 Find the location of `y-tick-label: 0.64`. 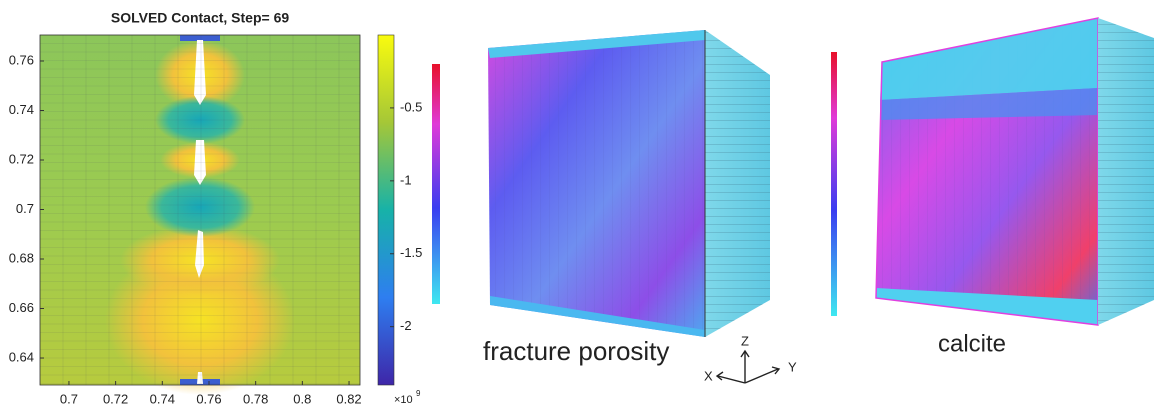

y-tick-label: 0.64 is located at coordinates (21, 356).